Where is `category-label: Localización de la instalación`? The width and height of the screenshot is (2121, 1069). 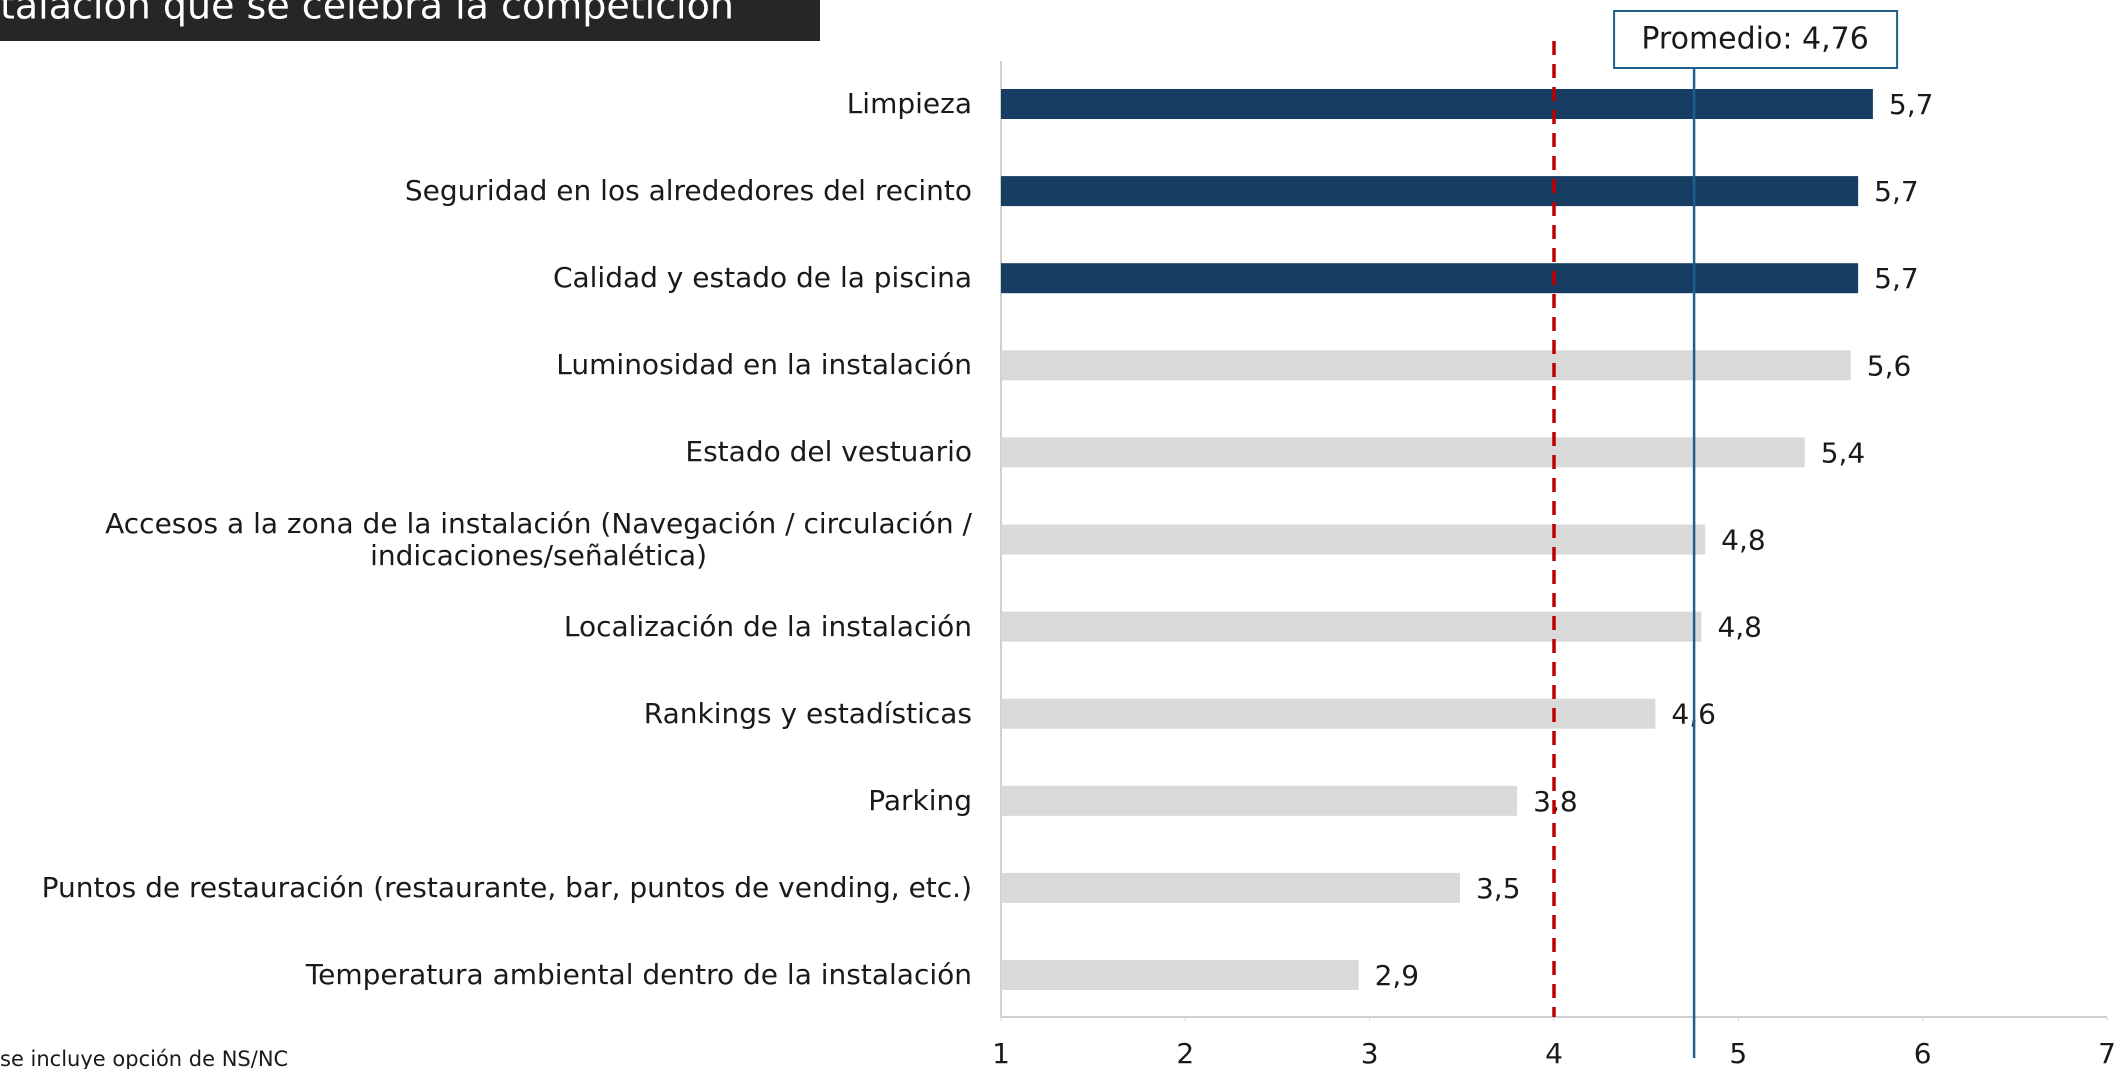 category-label: Localización de la instalación is located at coordinates (767, 626).